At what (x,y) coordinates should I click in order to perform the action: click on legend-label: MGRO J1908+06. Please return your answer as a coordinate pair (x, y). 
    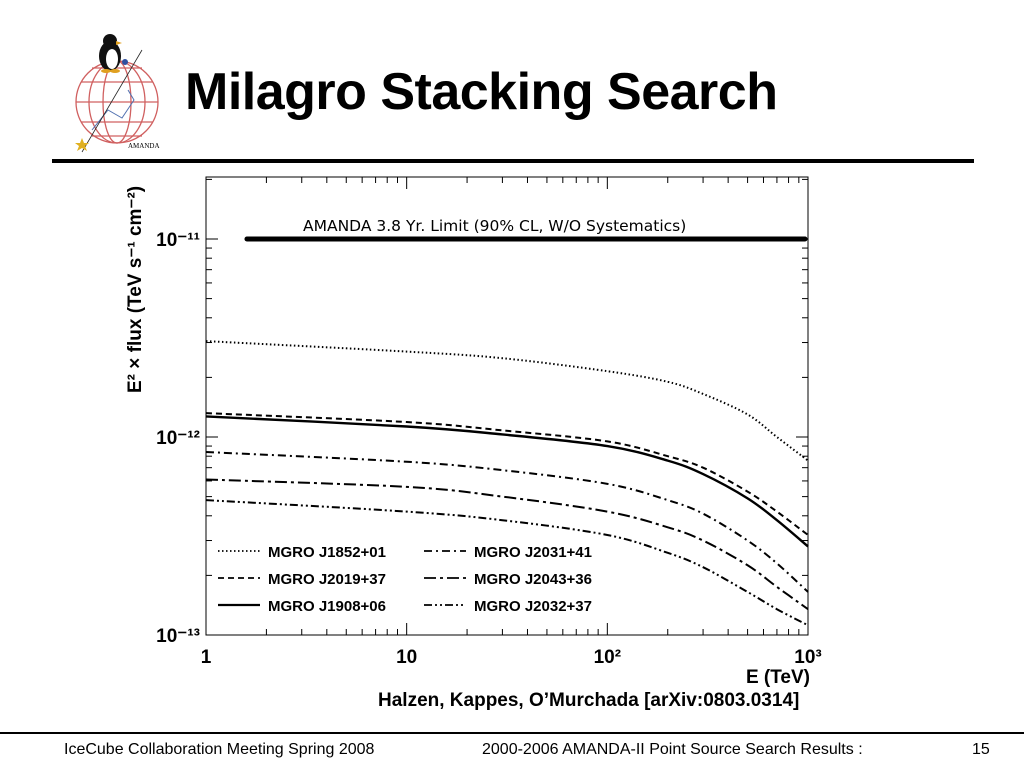
    Looking at the image, I should click on (327, 606).